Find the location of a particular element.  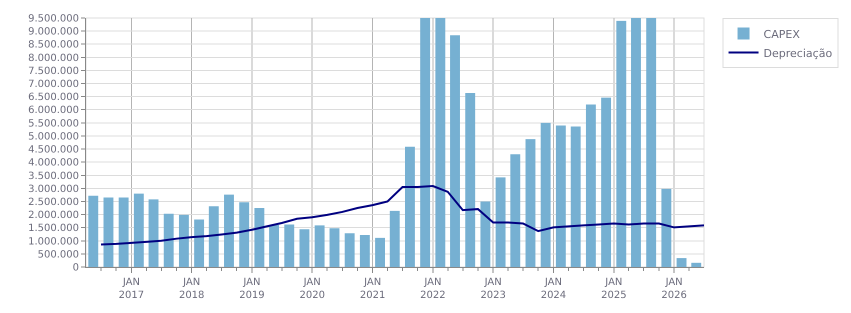

y-tick-label: 1.500.000 is located at coordinates (53, 228).